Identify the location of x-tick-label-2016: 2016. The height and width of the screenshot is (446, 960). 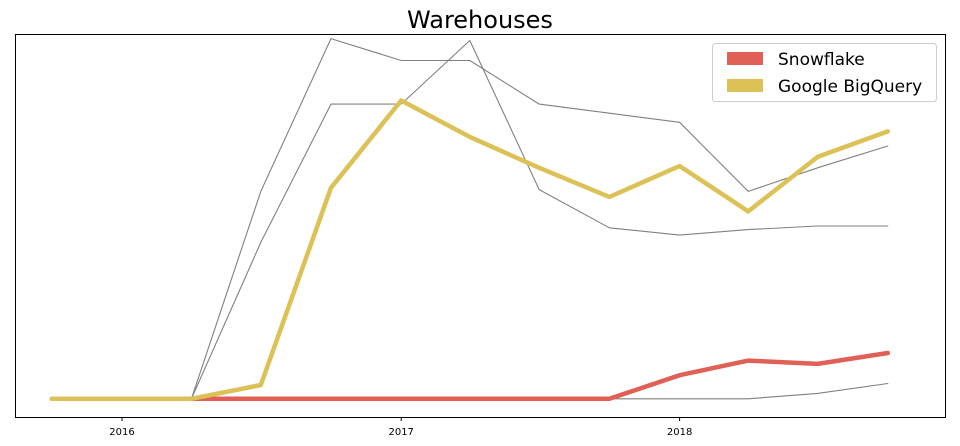
(121, 432).